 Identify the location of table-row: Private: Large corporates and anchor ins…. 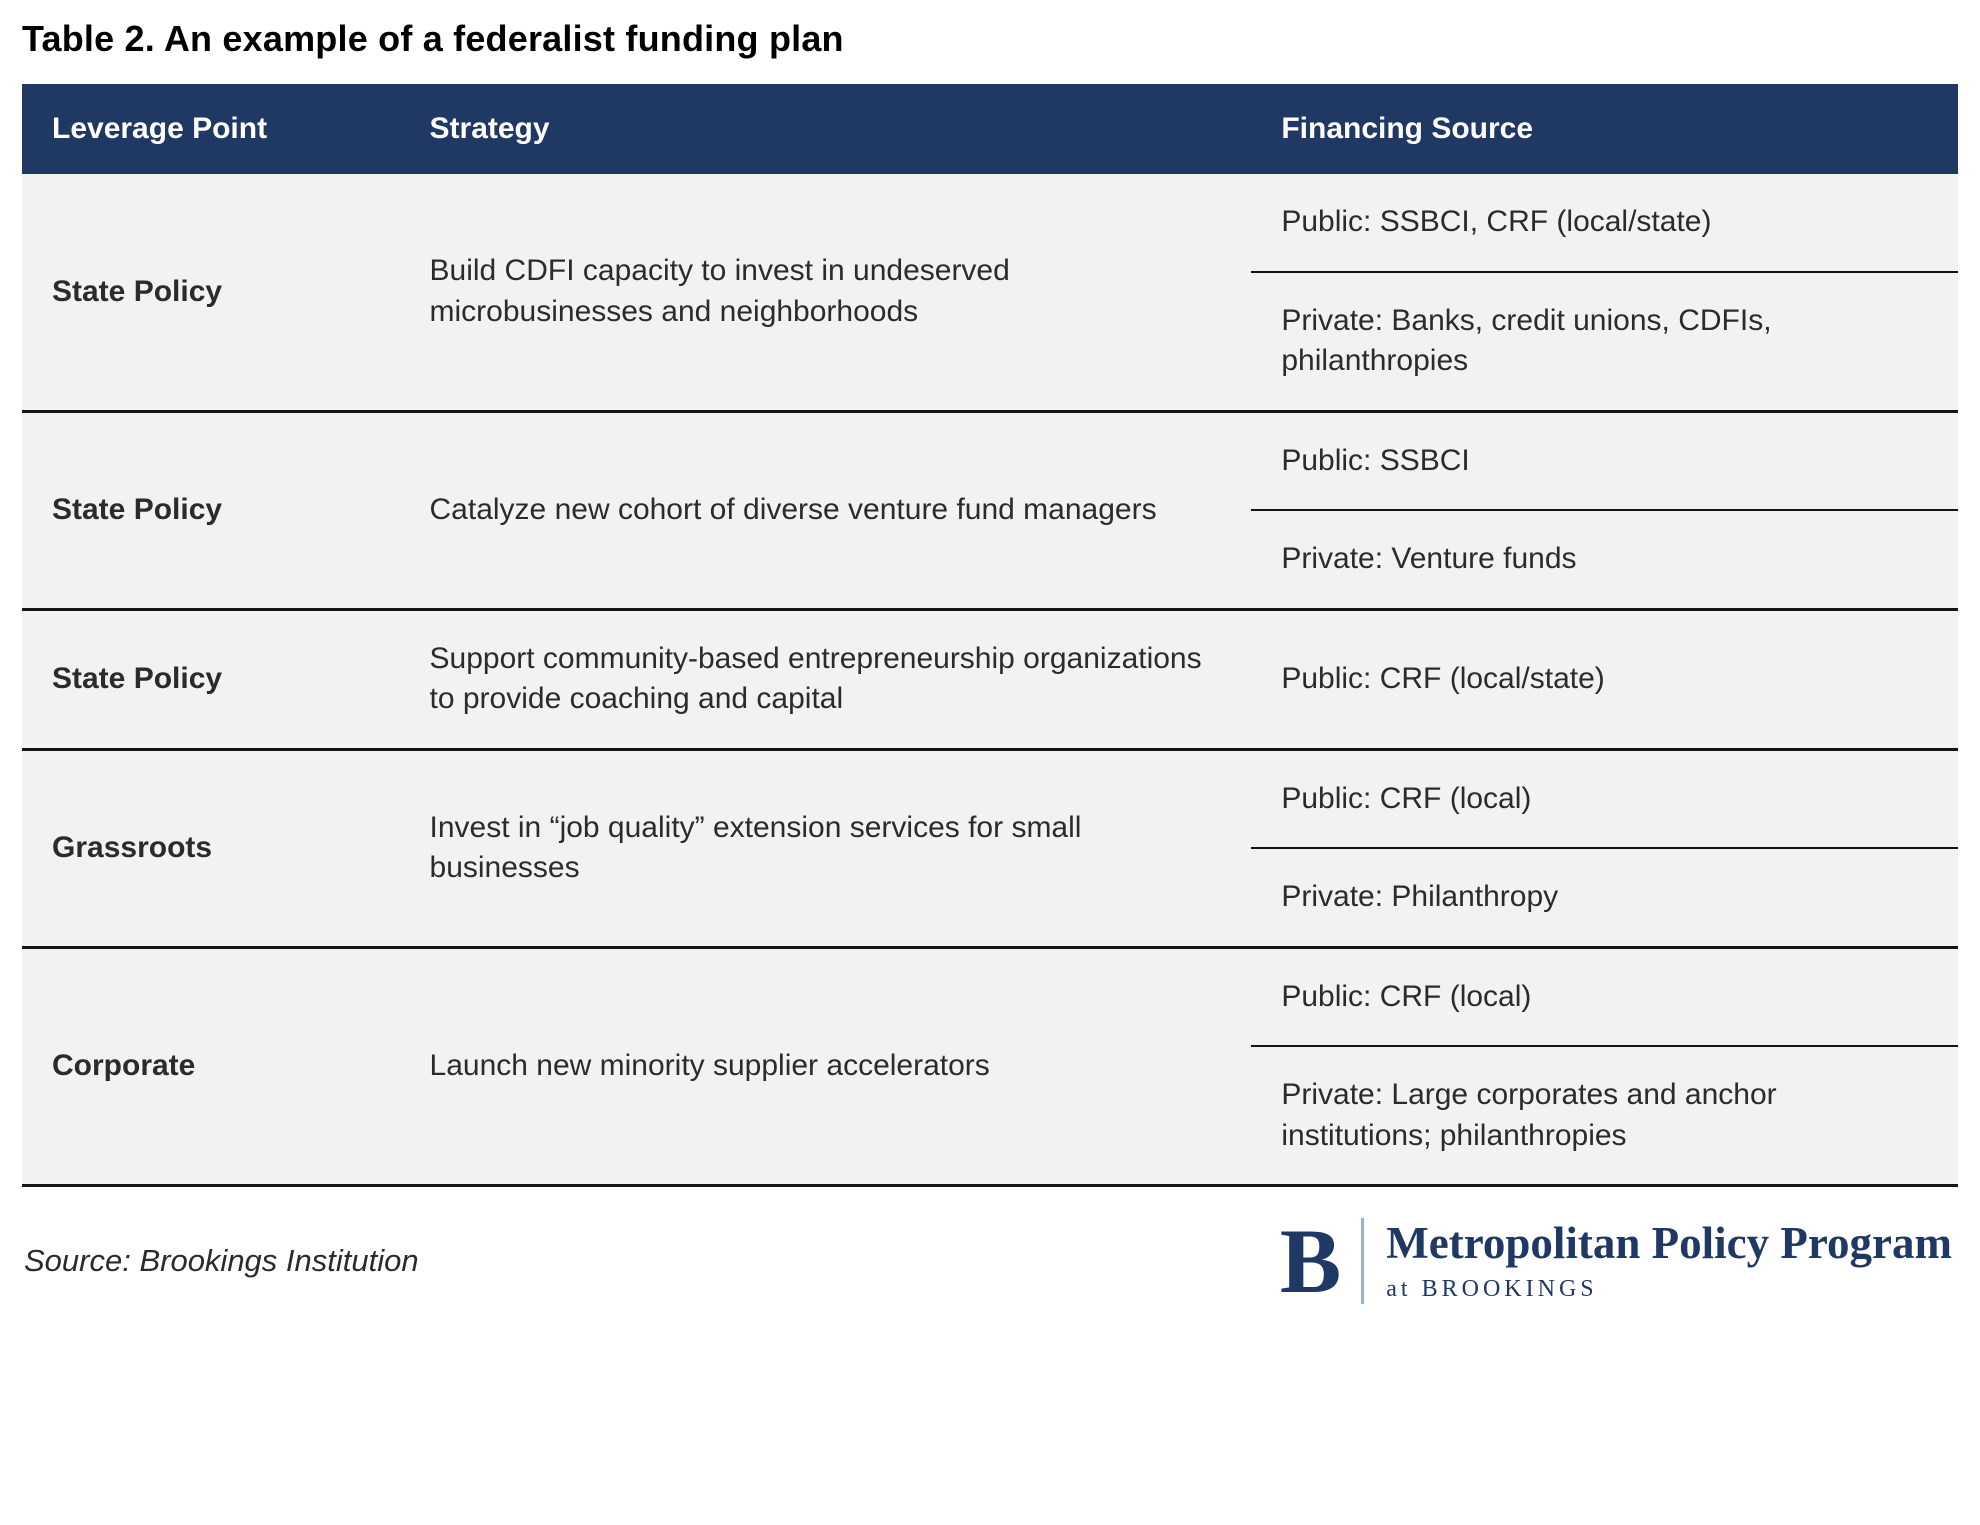
(990, 1116).